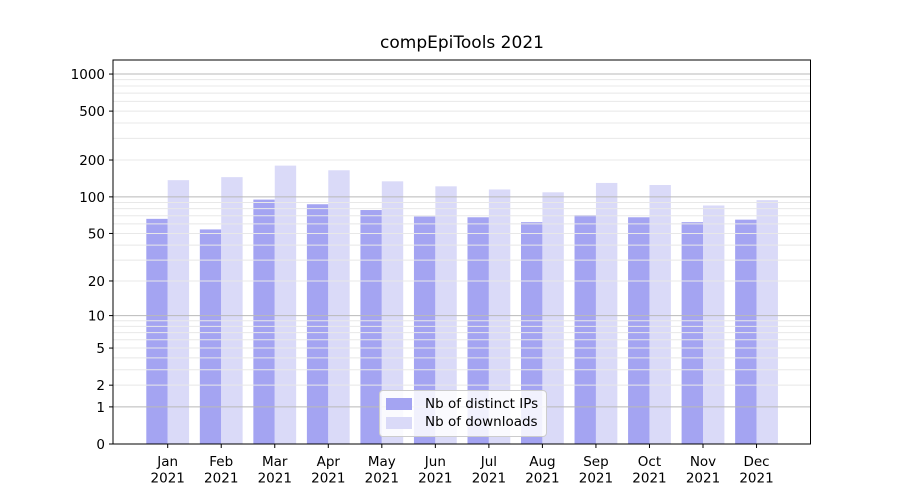  What do you see at coordinates (178, 312) in the screenshot?
I see `bar-downloads-jan` at bounding box center [178, 312].